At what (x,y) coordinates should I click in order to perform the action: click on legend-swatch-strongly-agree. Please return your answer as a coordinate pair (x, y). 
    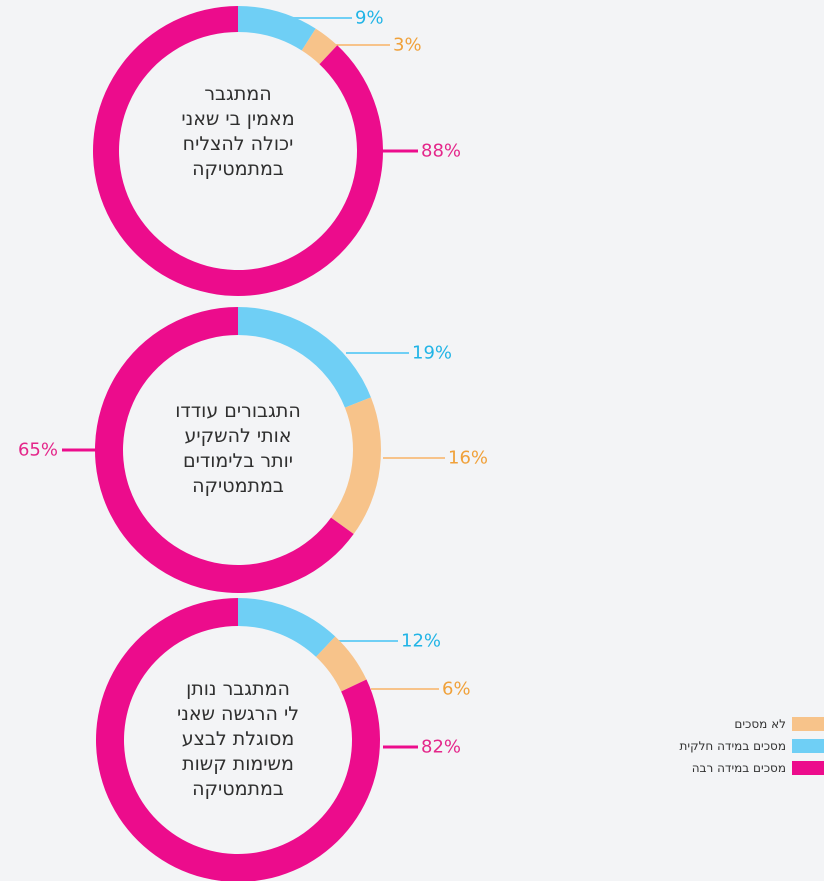
    Looking at the image, I should click on (808, 768).